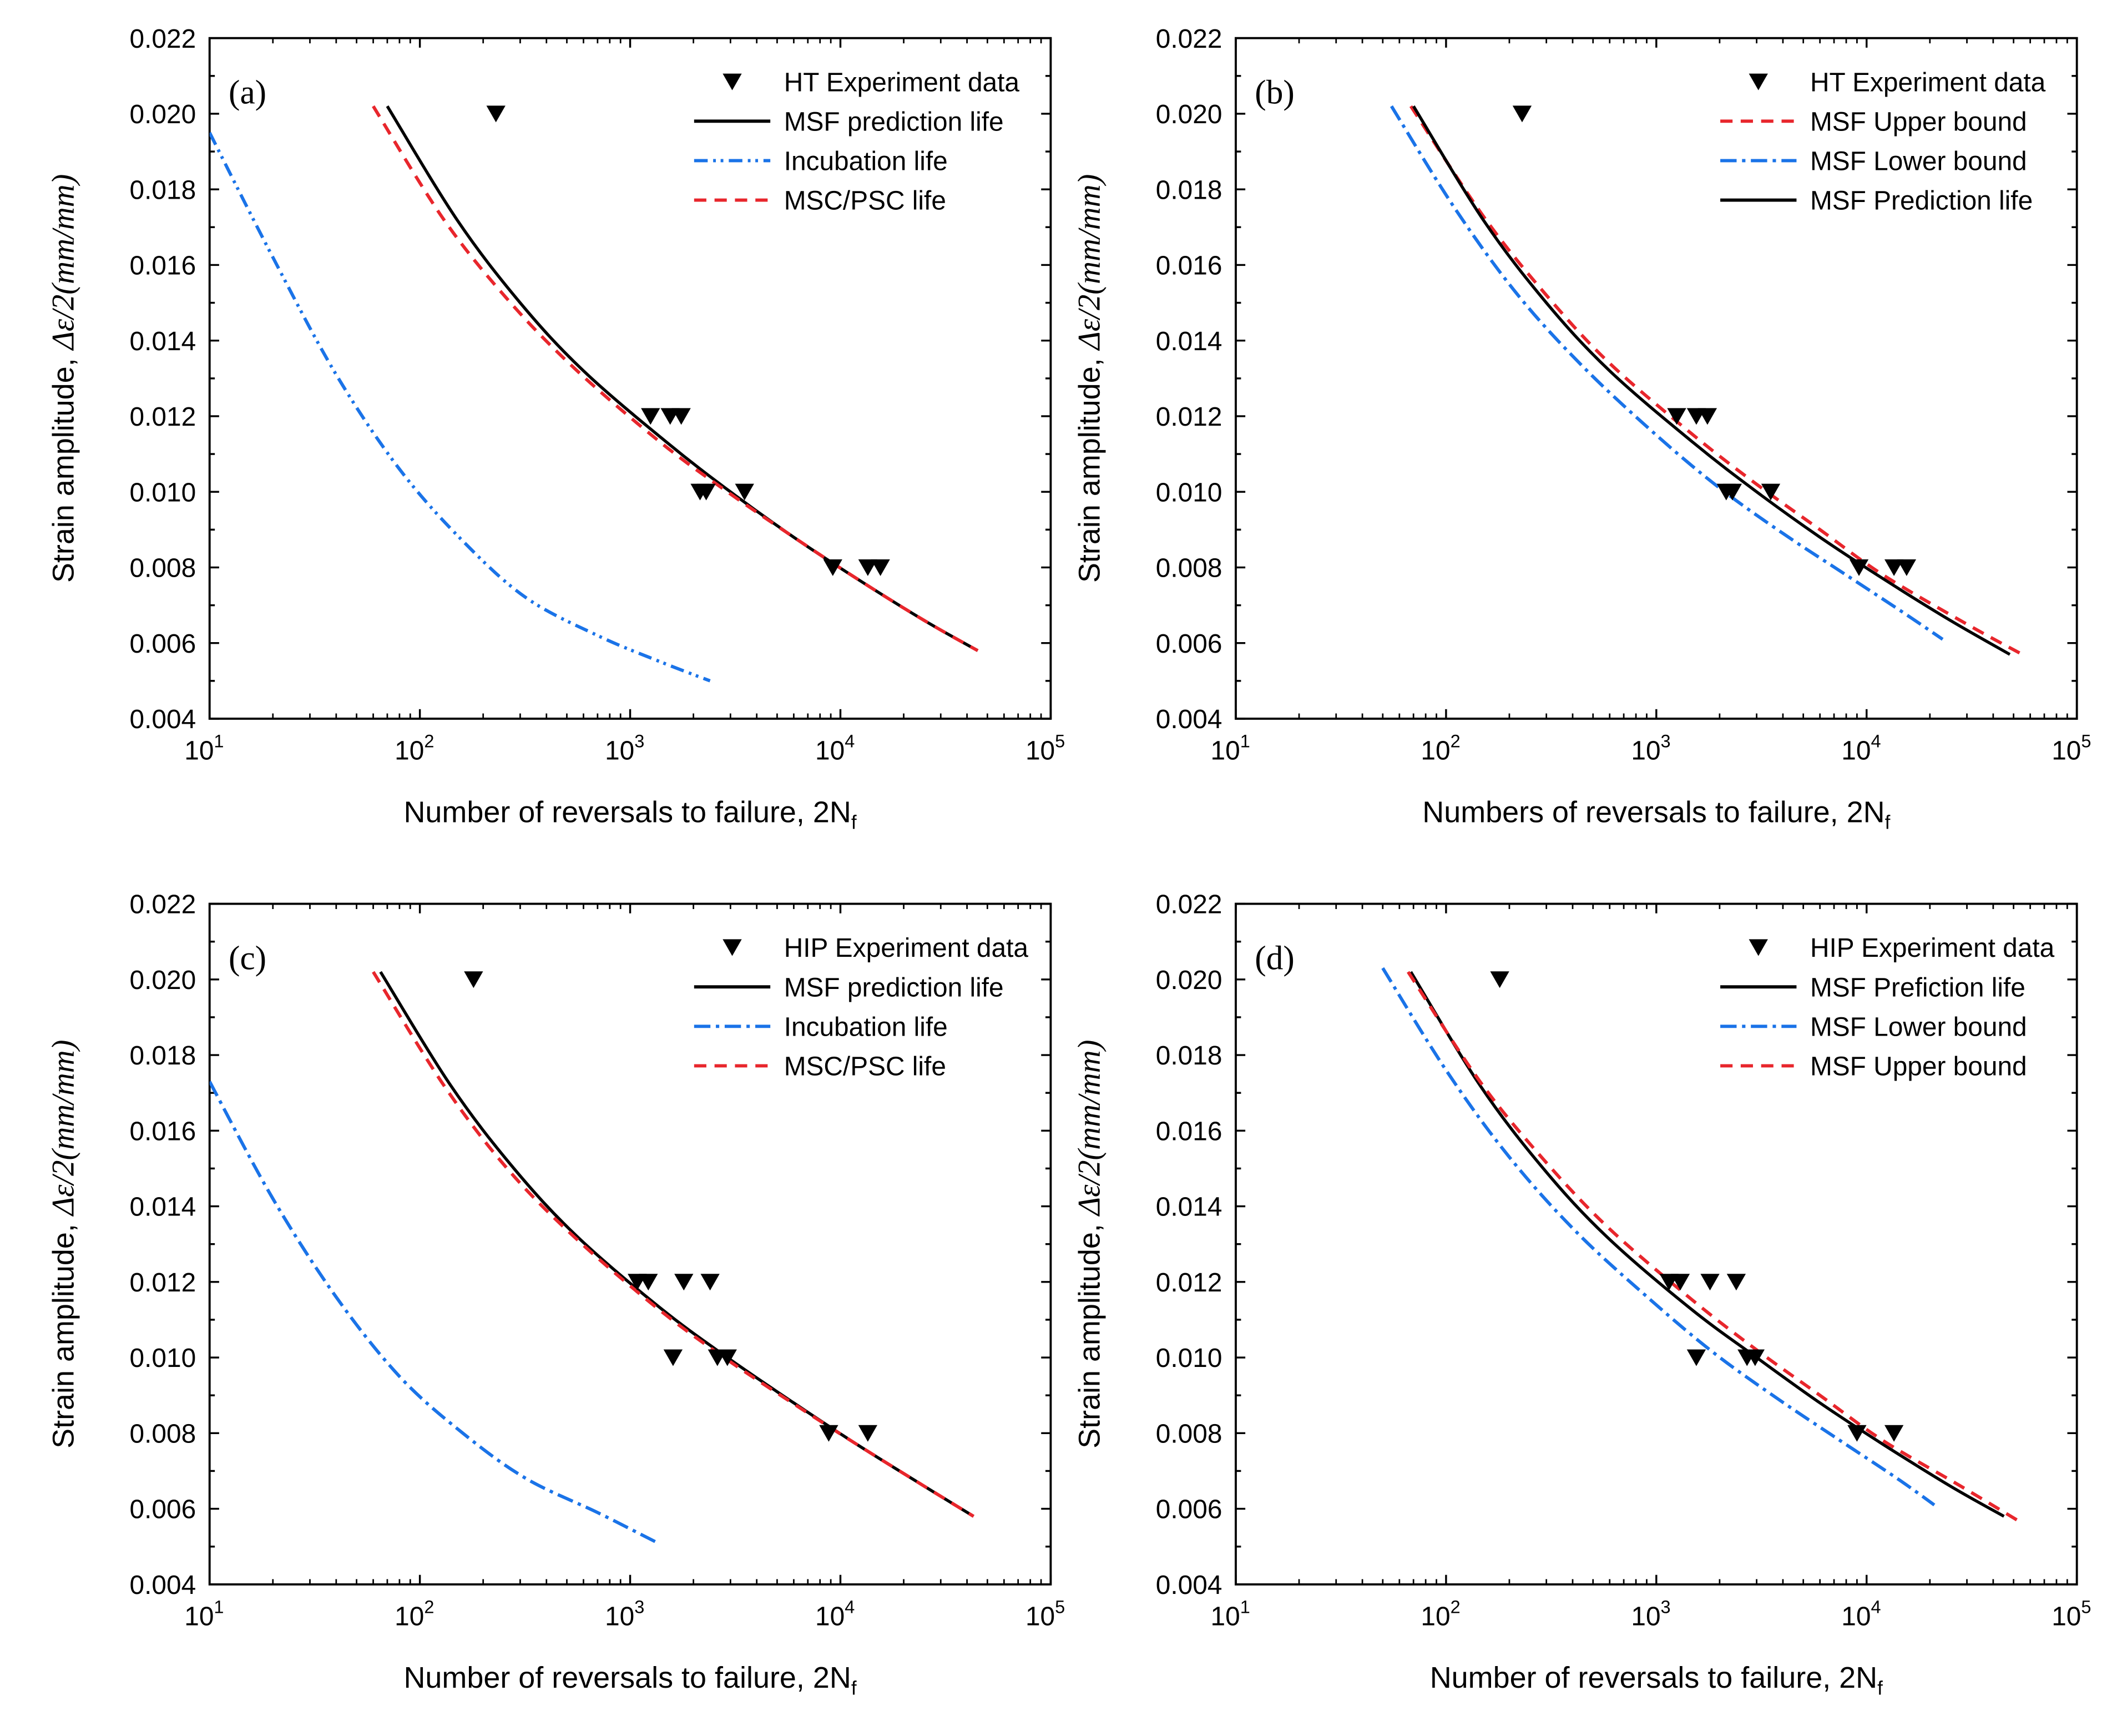 This screenshot has width=2122, height=1736. I want to click on series-line-msf-prediction-life, so click(676, 1244).